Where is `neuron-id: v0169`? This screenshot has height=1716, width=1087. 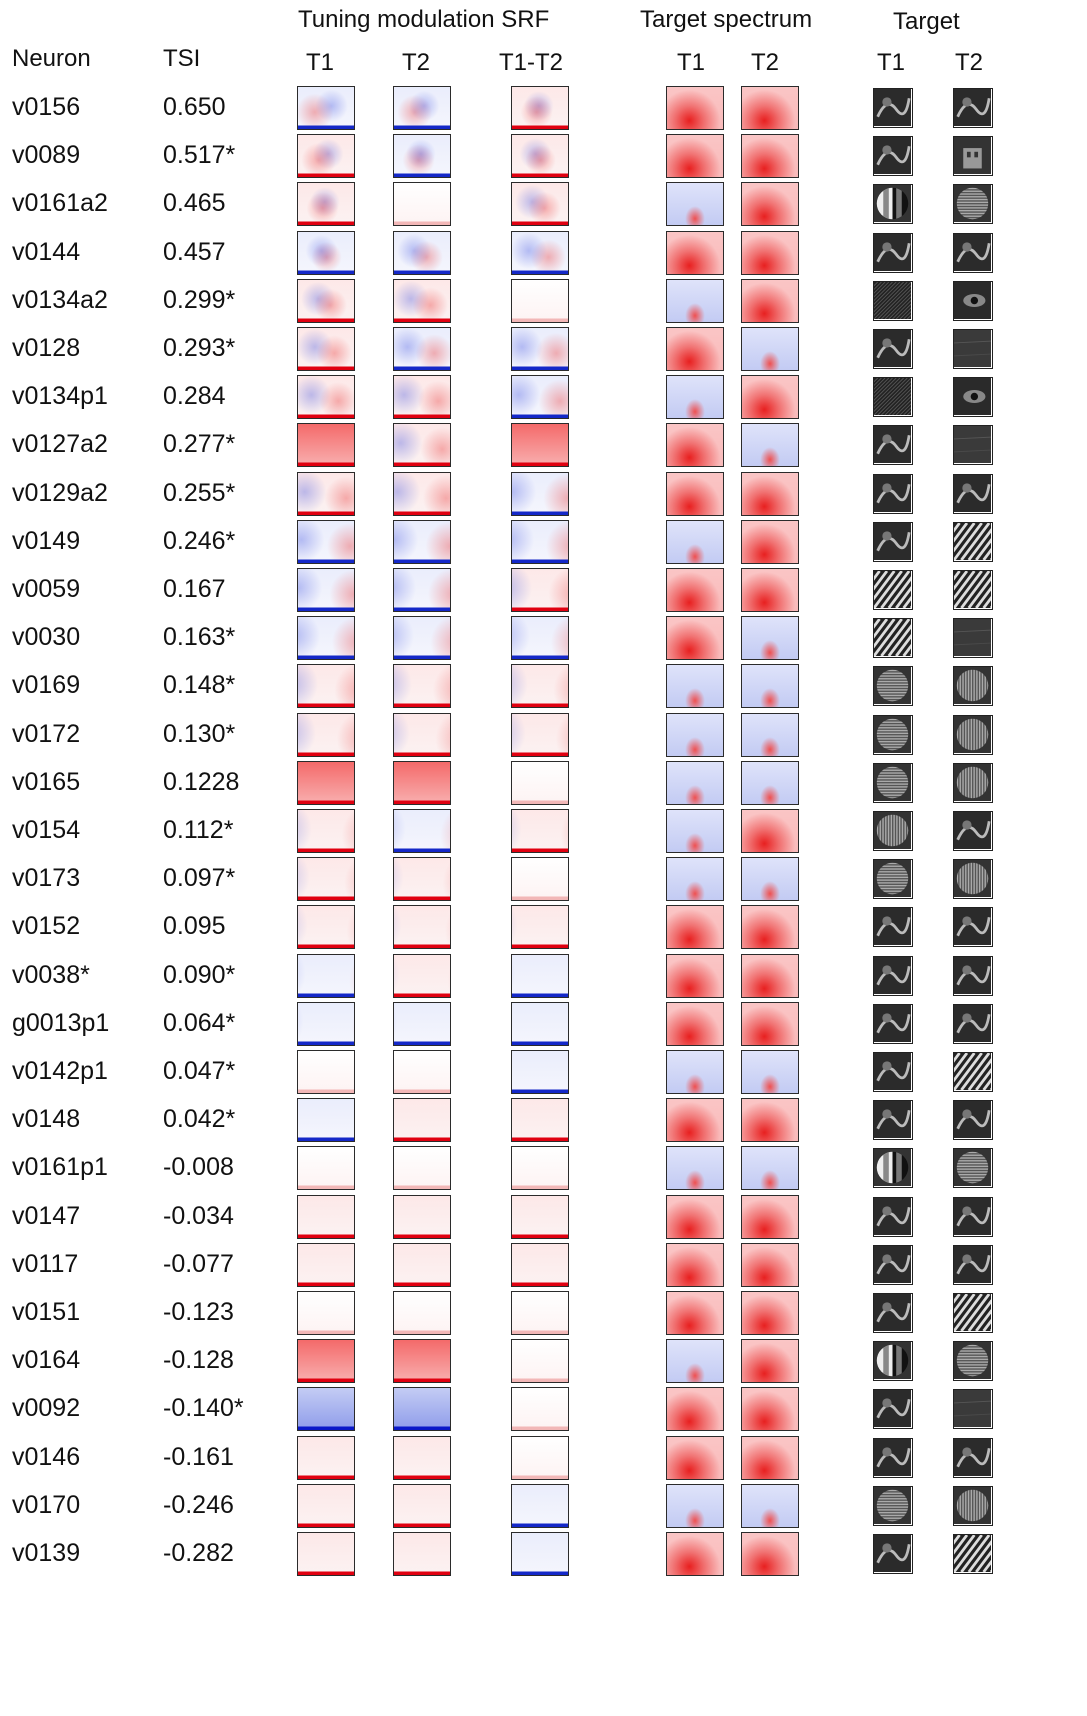 neuron-id: v0169 is located at coordinates (46, 685).